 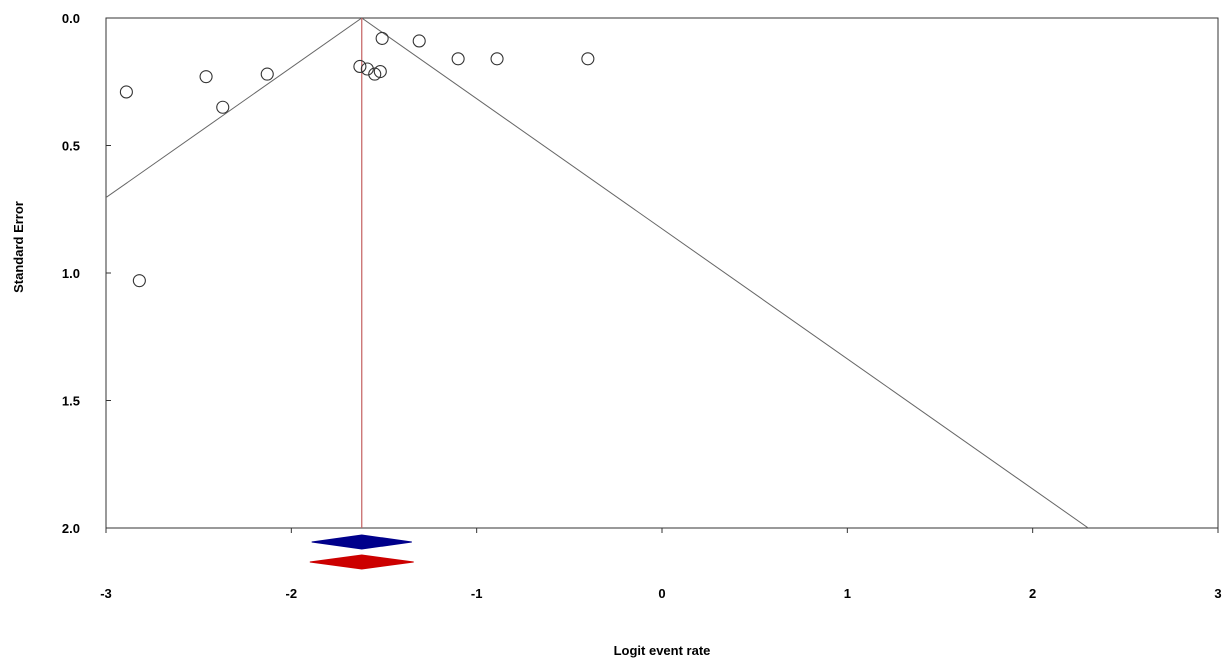 I want to click on y-axis-title: Standard Error, so click(x=18, y=247).